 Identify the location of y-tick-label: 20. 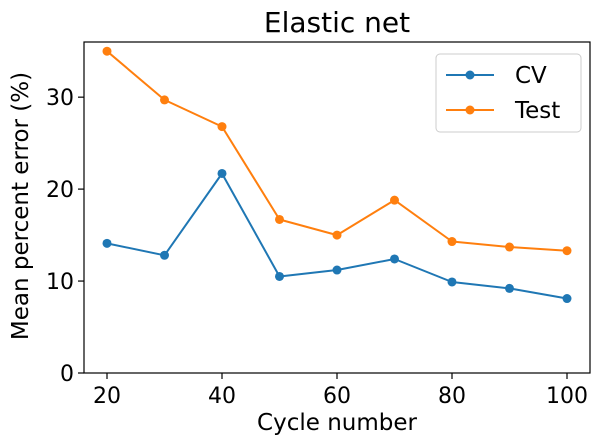
(60, 190).